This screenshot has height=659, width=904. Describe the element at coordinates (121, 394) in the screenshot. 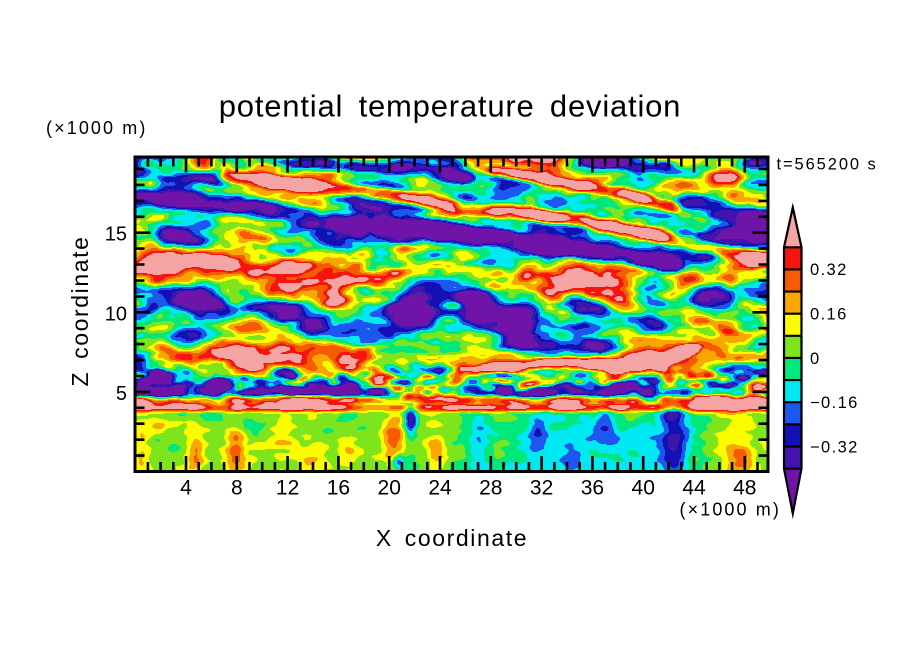

I see `svg-text: 5` at that location.